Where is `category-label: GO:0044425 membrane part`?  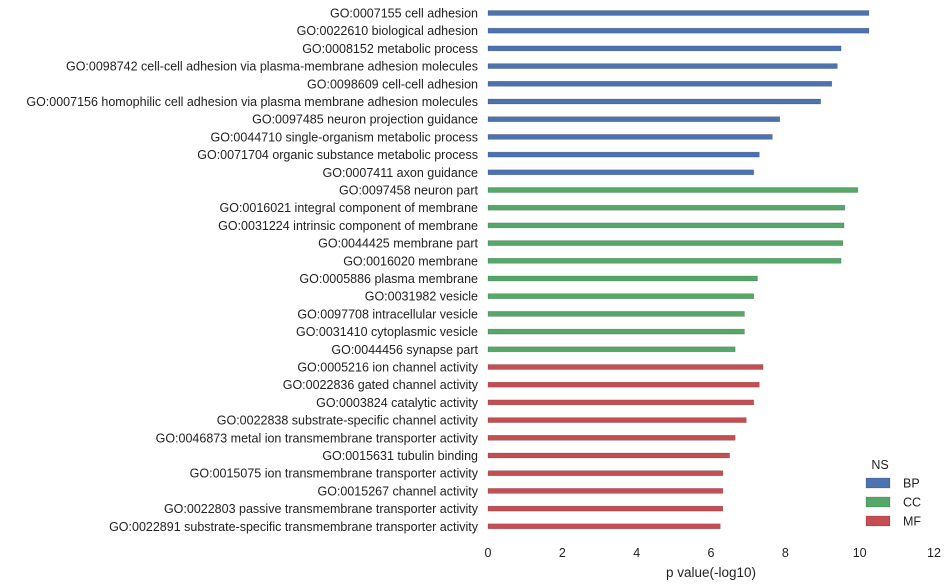
category-label: GO:0044425 membrane part is located at coordinates (398, 244).